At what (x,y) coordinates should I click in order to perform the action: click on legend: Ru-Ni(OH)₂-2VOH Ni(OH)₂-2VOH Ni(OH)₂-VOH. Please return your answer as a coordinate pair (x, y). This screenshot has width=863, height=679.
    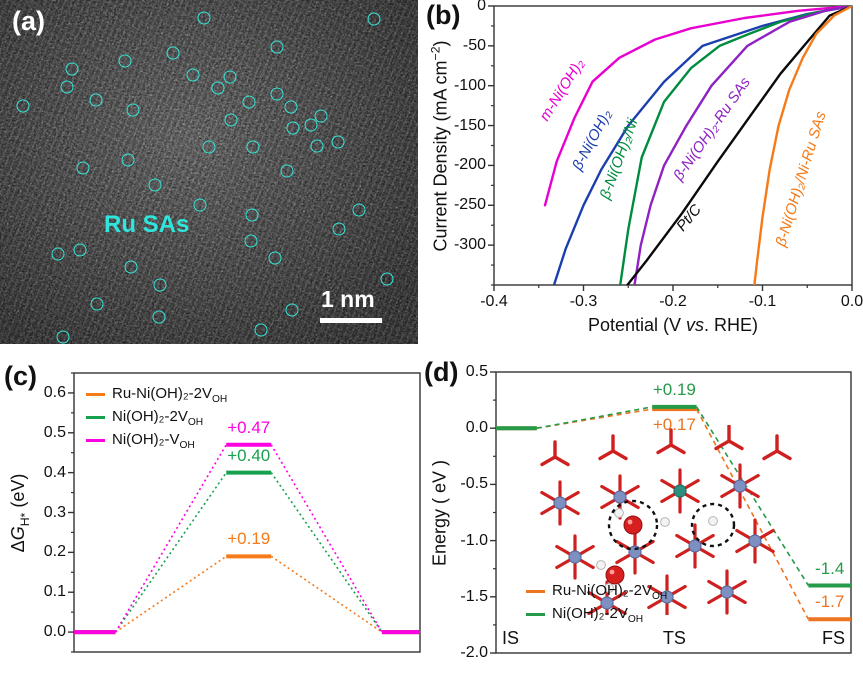
    Looking at the image, I should click on (156, 417).